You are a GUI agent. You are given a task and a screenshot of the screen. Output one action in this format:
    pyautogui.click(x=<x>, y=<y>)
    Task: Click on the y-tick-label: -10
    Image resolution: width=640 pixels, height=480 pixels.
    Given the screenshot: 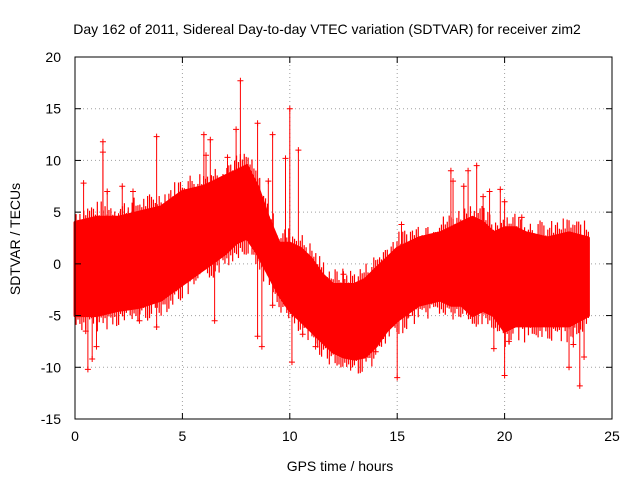 What is the action you would take?
    pyautogui.click(x=51, y=367)
    